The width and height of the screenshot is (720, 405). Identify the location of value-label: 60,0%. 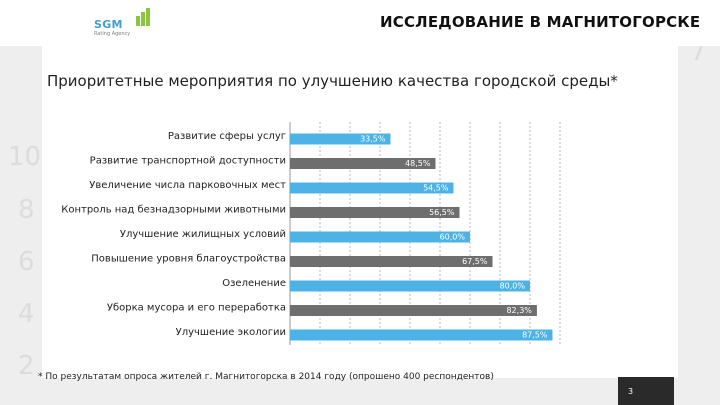
(453, 237).